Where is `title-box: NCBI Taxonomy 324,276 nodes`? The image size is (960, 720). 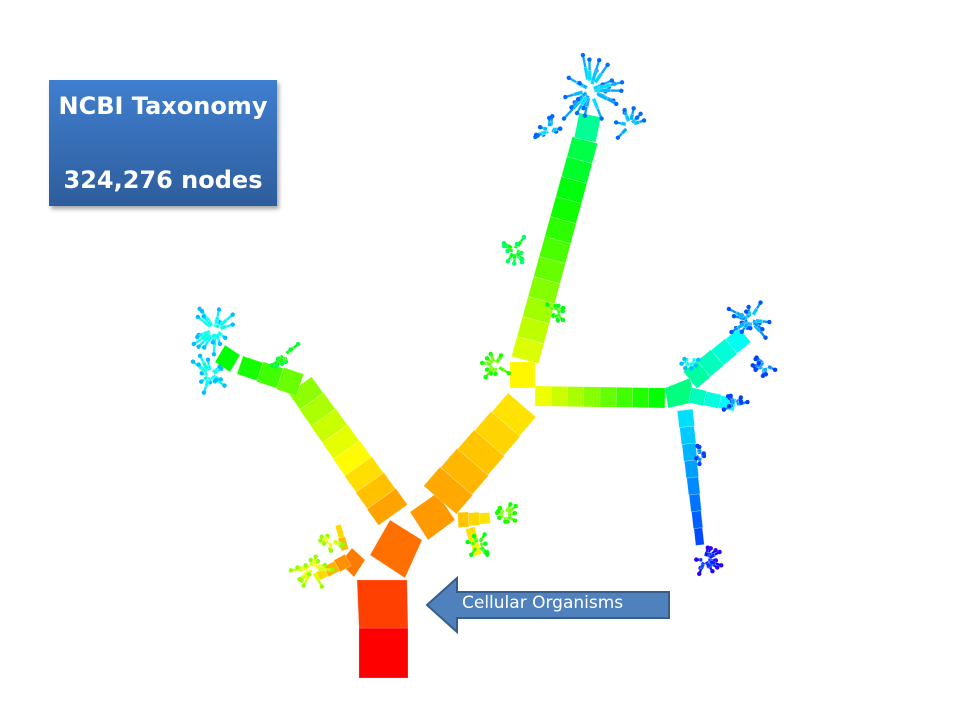 title-box: NCBI Taxonomy 324,276 nodes is located at coordinates (163, 143).